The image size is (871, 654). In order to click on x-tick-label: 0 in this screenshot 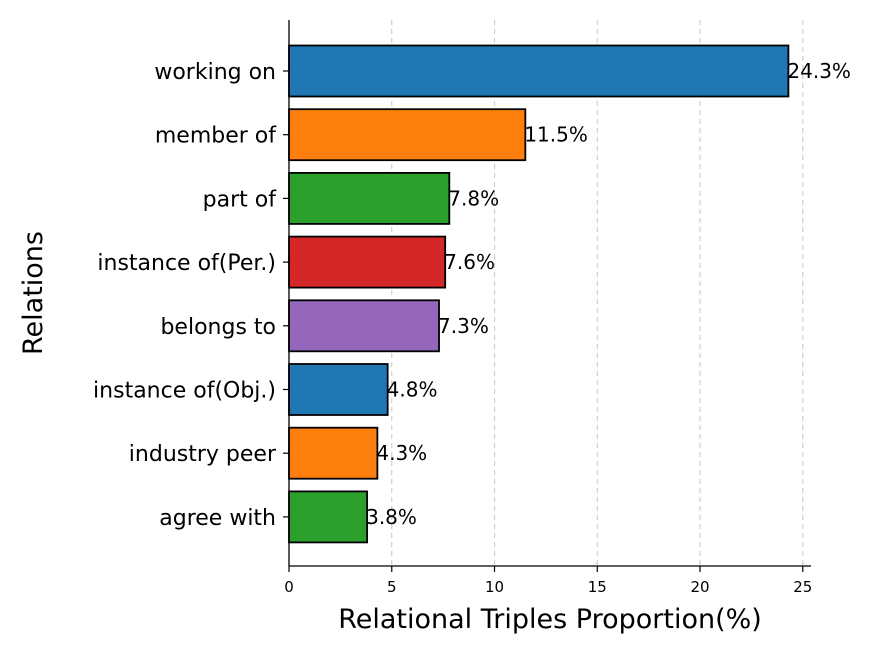, I will do `click(289, 587)`.